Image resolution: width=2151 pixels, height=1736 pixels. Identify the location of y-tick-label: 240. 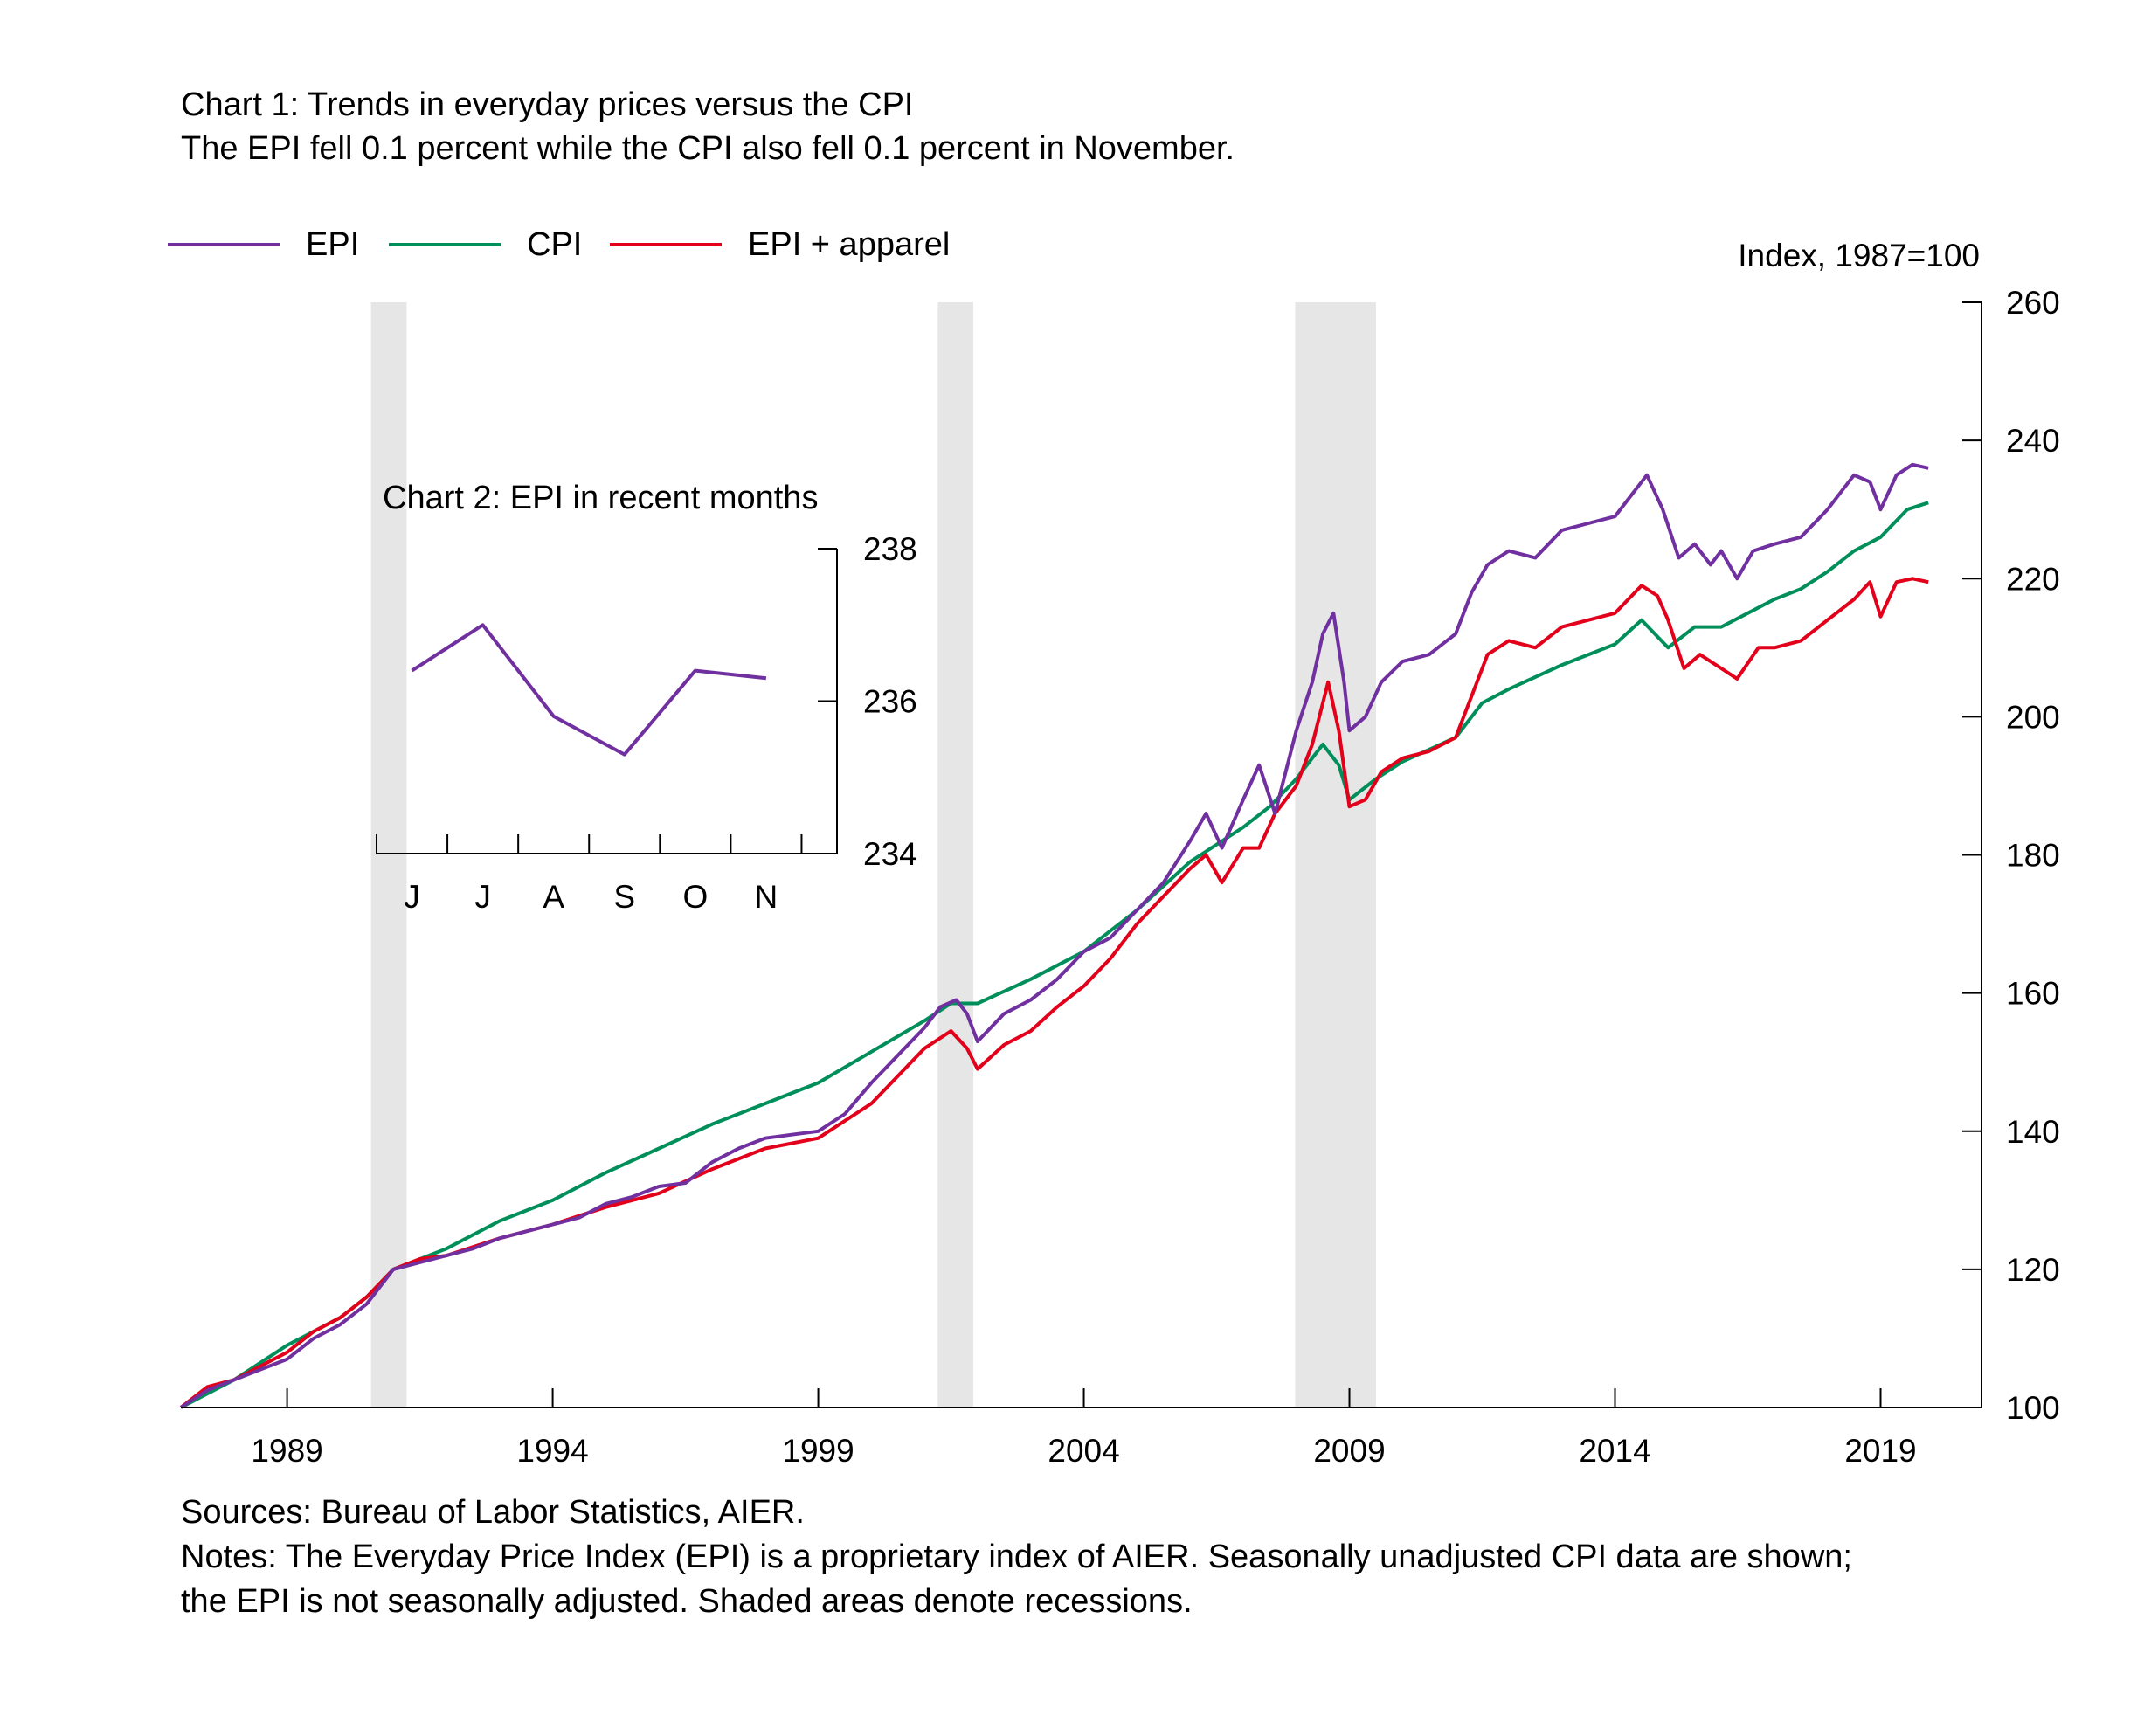
(2033, 441).